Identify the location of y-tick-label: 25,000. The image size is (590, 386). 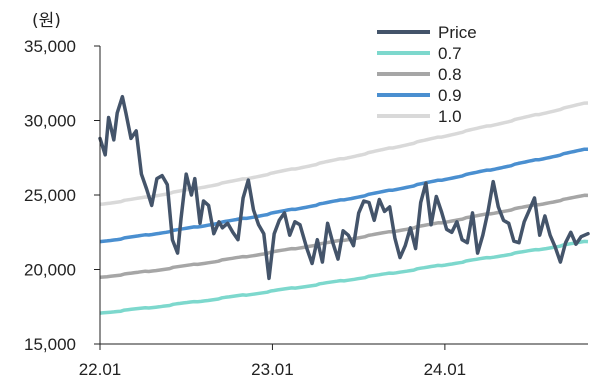
(50, 195).